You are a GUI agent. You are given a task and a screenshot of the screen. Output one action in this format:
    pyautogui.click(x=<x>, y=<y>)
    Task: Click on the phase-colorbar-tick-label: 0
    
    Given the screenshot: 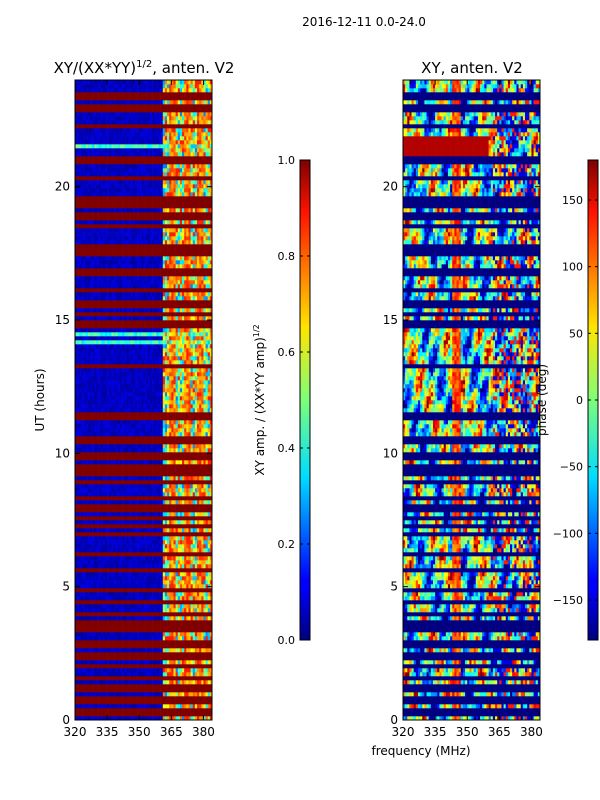 What is the action you would take?
    pyautogui.click(x=579, y=400)
    